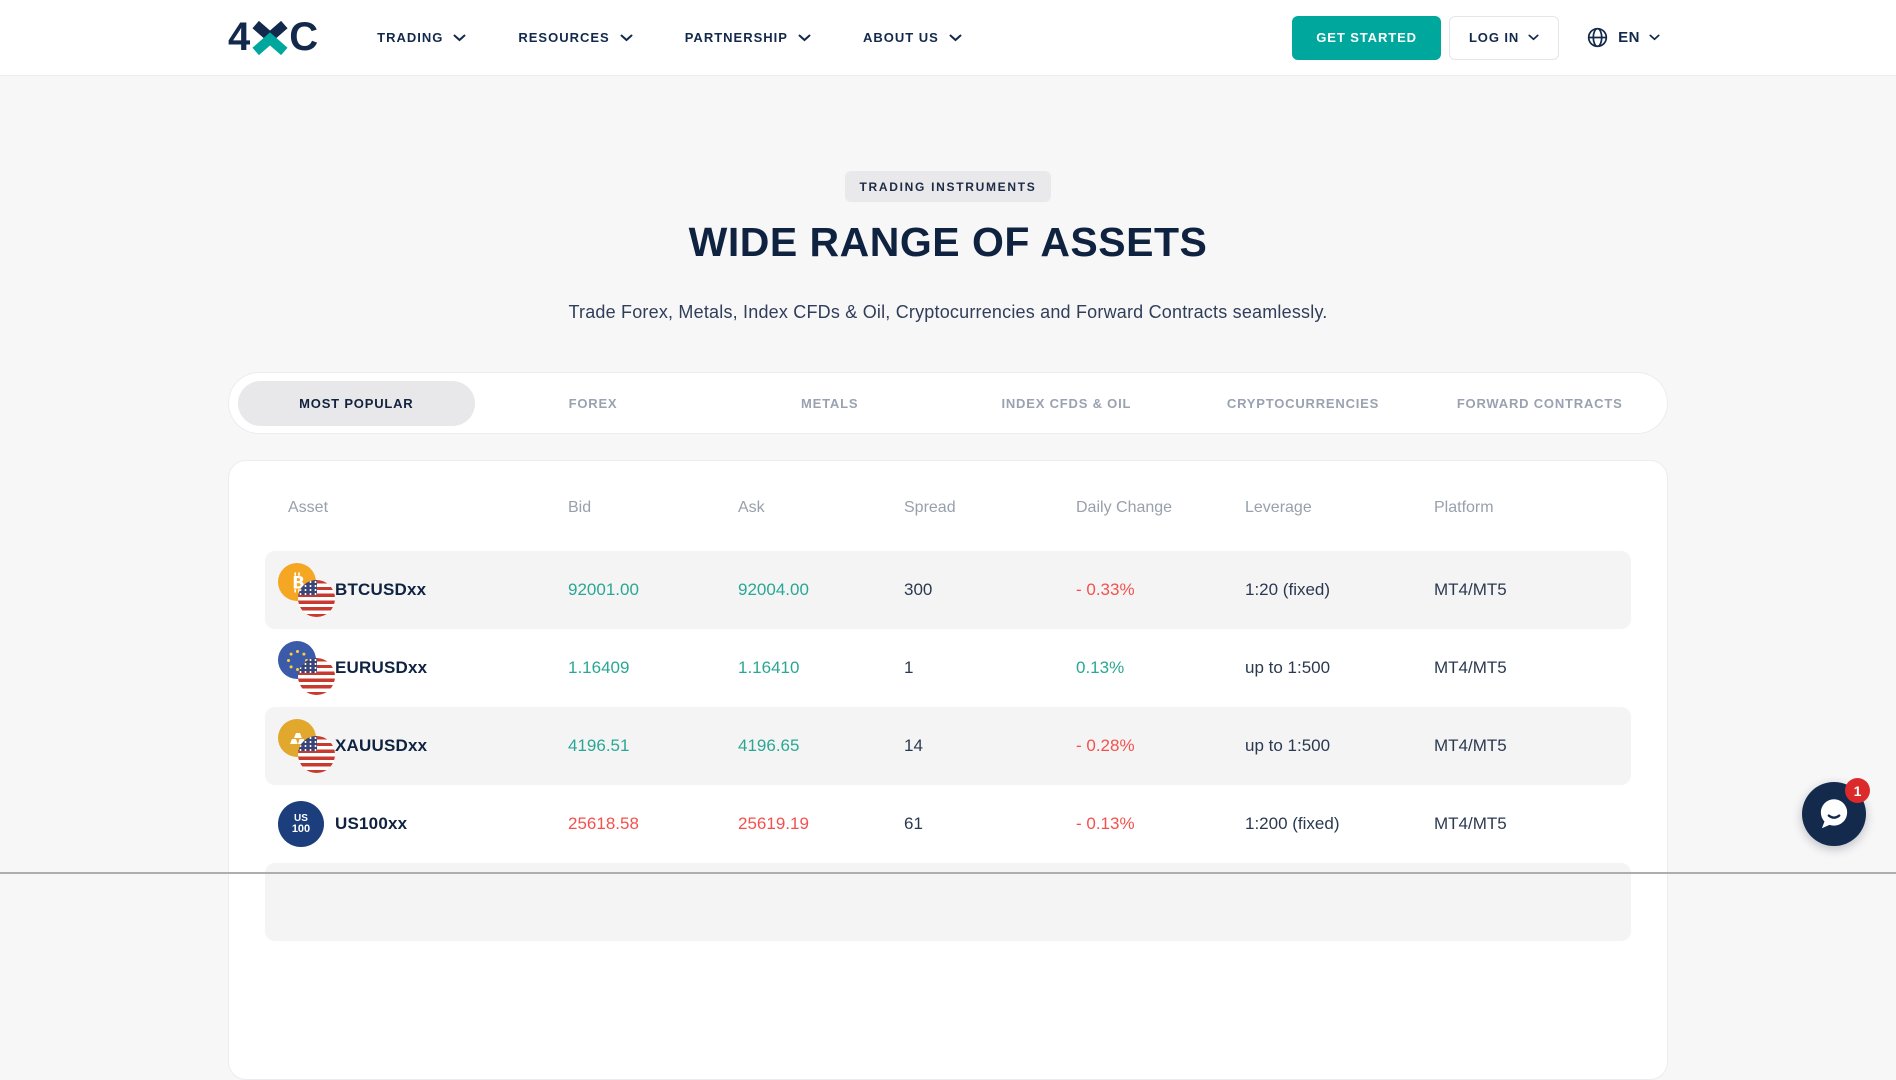 The image size is (1896, 1080). What do you see at coordinates (1597, 37) in the screenshot?
I see `globe-icon` at bounding box center [1597, 37].